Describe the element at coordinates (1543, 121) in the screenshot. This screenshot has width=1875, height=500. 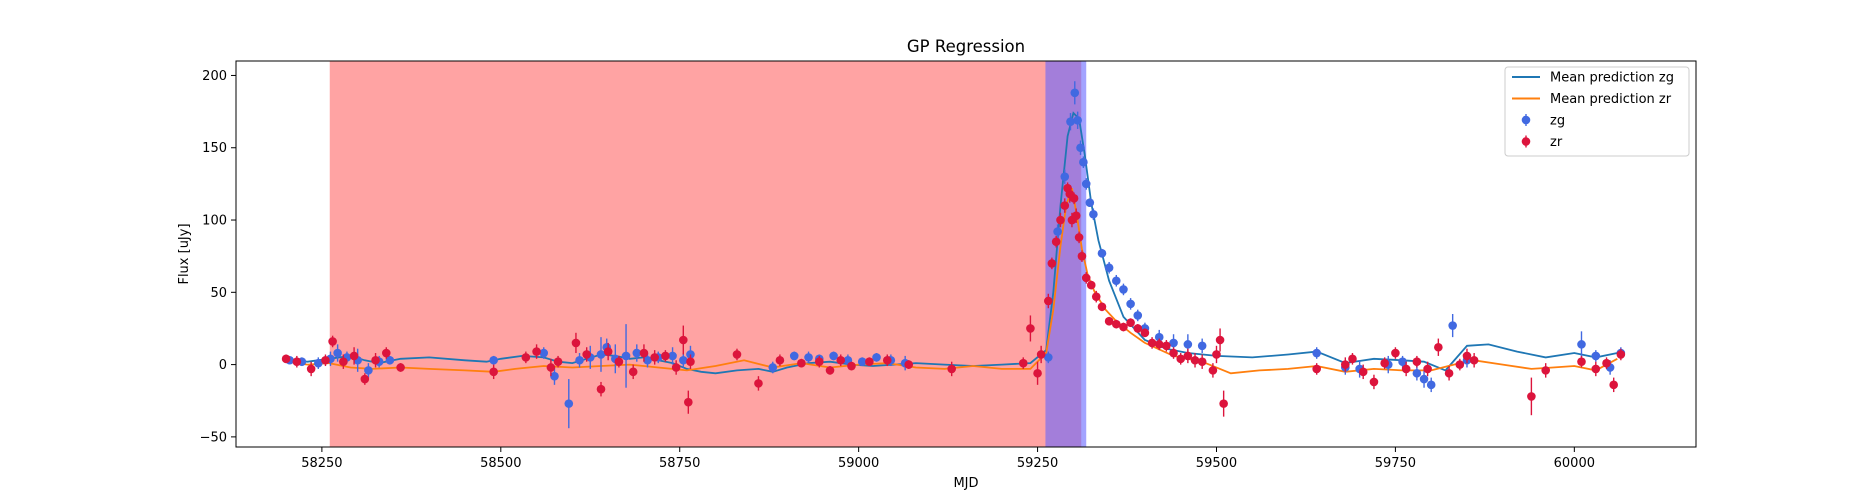
I see `legend-entry-zg: zg` at that location.